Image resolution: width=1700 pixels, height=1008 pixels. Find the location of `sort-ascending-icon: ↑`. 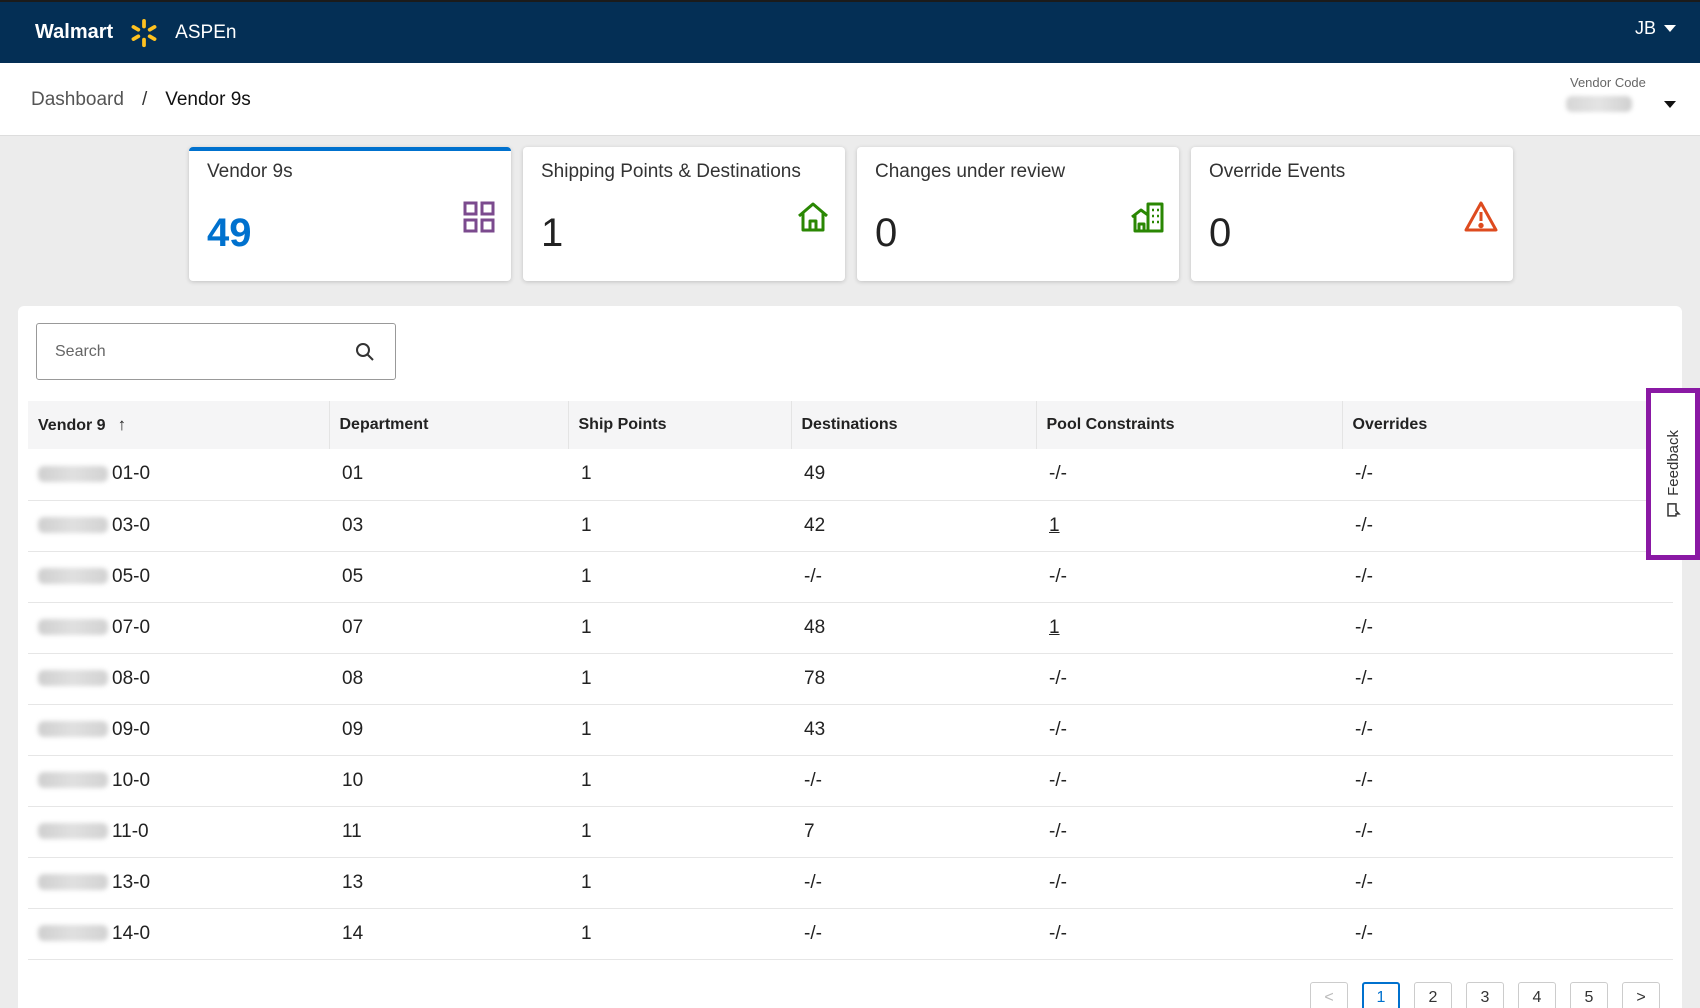

sort-ascending-icon: ↑ is located at coordinates (122, 424).